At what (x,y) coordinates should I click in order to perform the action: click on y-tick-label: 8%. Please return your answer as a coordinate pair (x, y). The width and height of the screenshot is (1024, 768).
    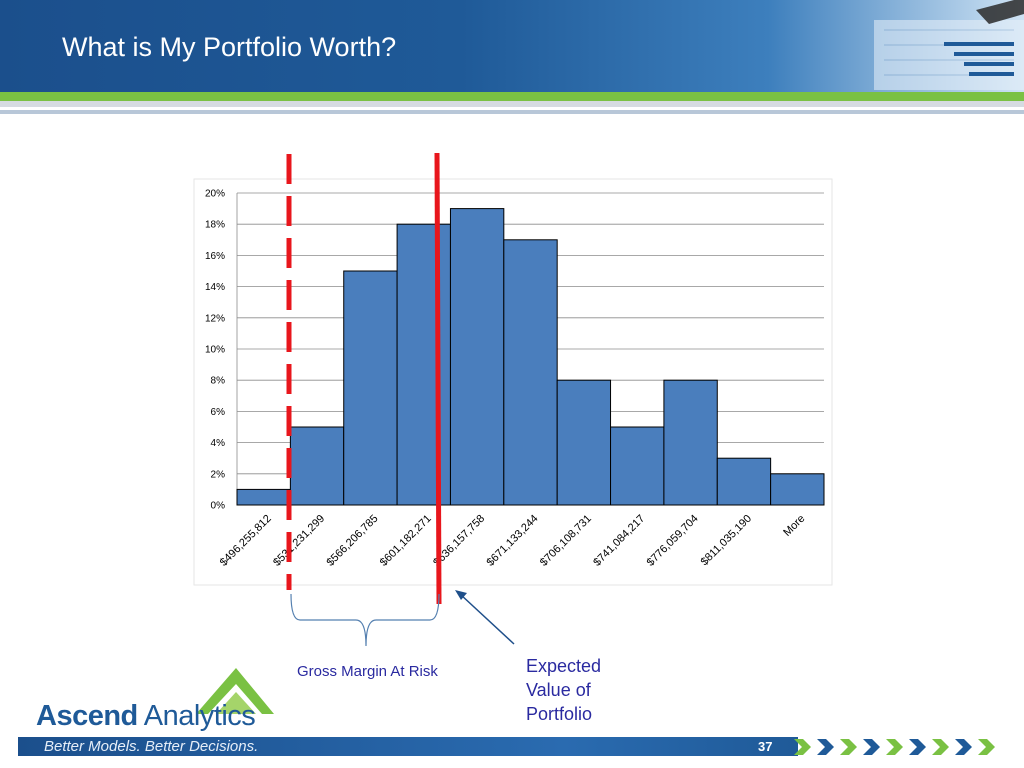
    Looking at the image, I should click on (218, 381).